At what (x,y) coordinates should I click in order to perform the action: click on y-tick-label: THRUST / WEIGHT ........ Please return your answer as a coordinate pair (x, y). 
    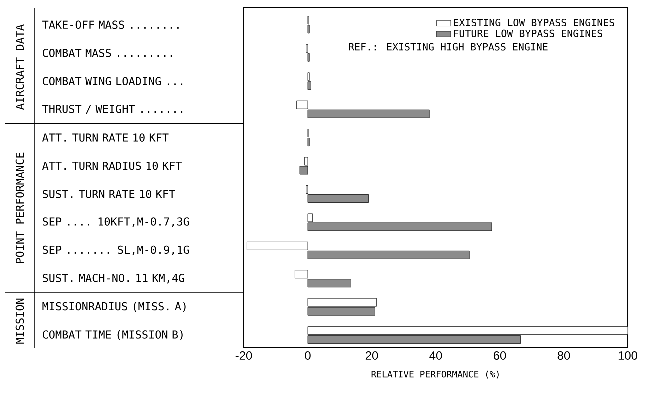
    Looking at the image, I should click on (112, 109).